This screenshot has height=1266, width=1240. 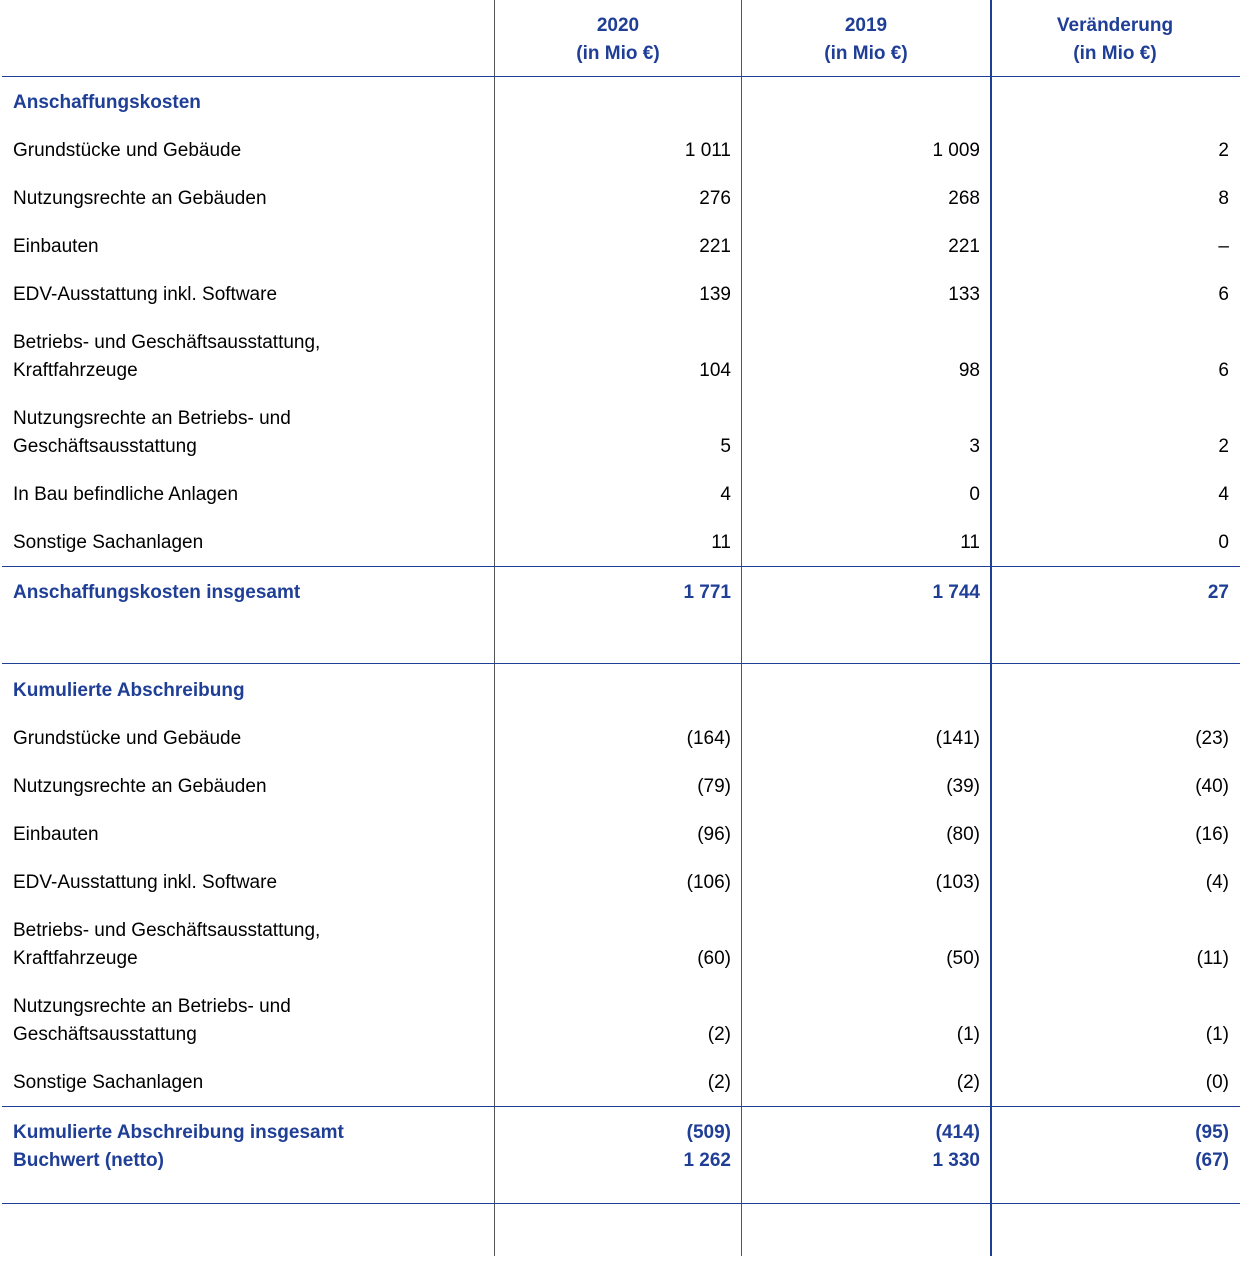 I want to click on cell-value: (50), so click(x=963, y=958).